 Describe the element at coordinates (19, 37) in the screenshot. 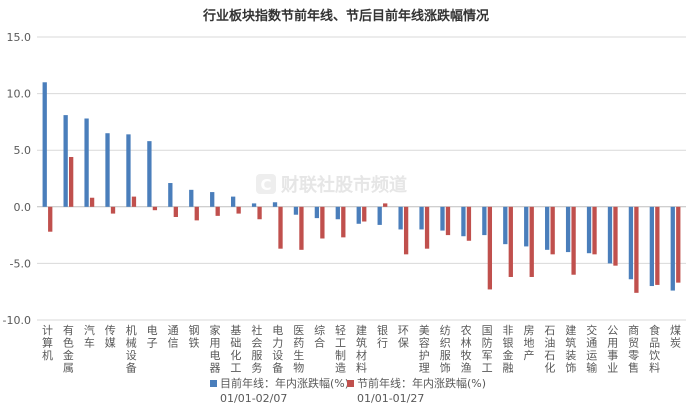

I see `y-tick-label: 15.0` at that location.